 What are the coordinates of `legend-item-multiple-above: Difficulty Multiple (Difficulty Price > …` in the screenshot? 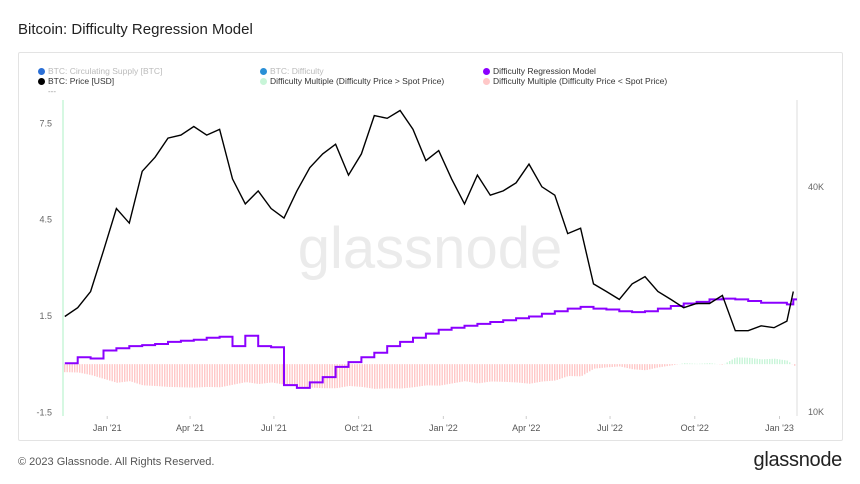 It's located at (352, 81).